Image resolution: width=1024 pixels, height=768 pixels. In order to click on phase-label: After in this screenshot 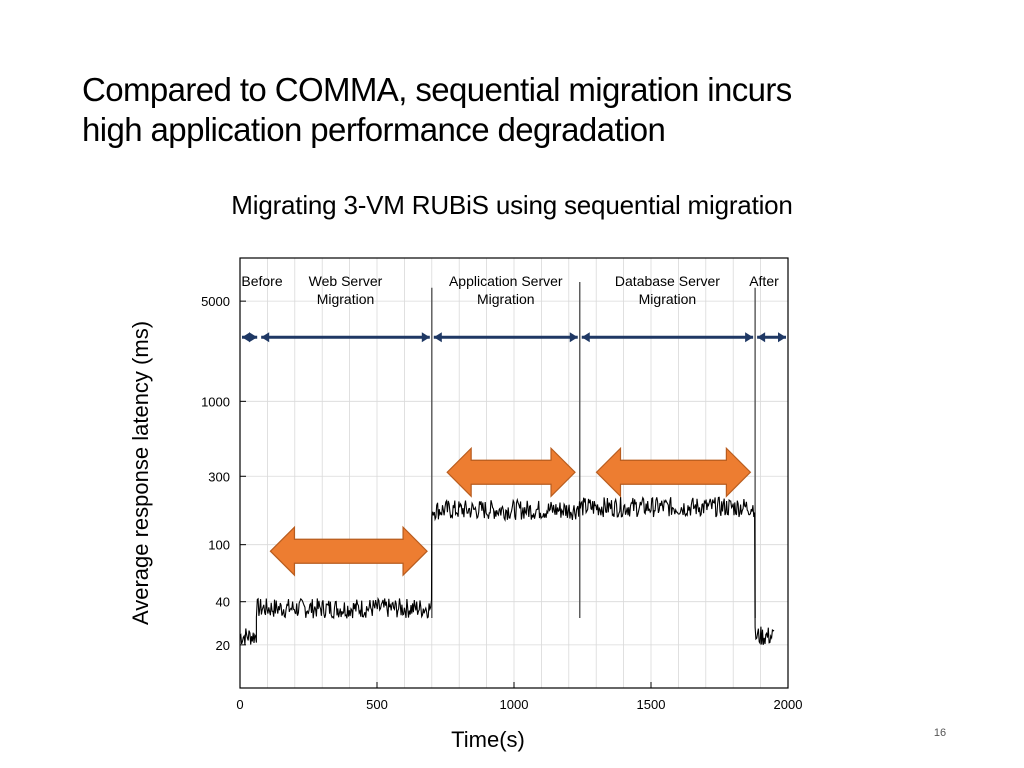, I will do `click(764, 281)`.